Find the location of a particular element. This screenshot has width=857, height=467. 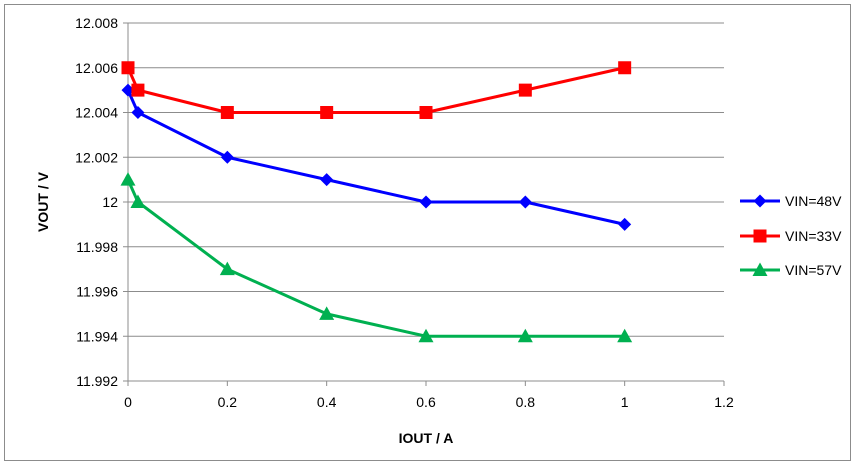

legend-marker-vin-48v is located at coordinates (760, 201).